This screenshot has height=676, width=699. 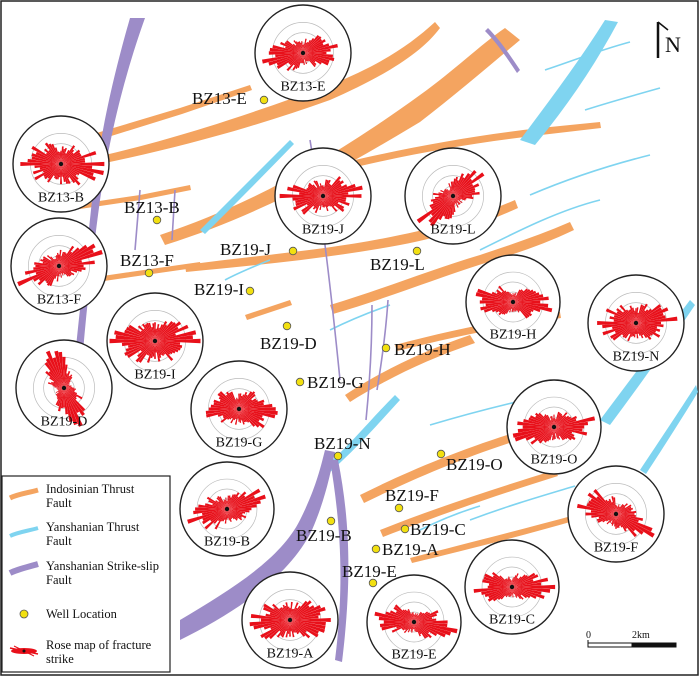 I want to click on well-marker: BZ19-O, so click(x=469, y=461).